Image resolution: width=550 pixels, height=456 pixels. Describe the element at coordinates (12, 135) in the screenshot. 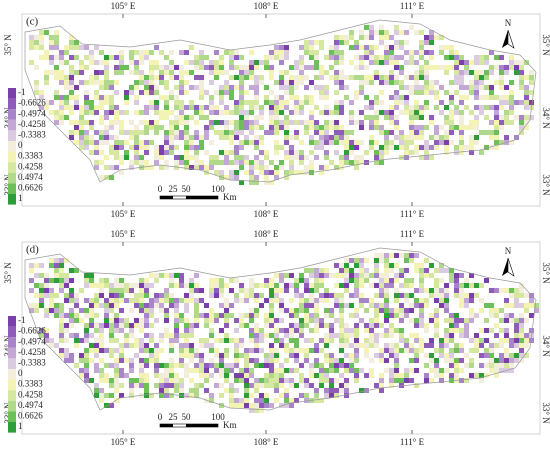

I see `legend-swatch` at that location.